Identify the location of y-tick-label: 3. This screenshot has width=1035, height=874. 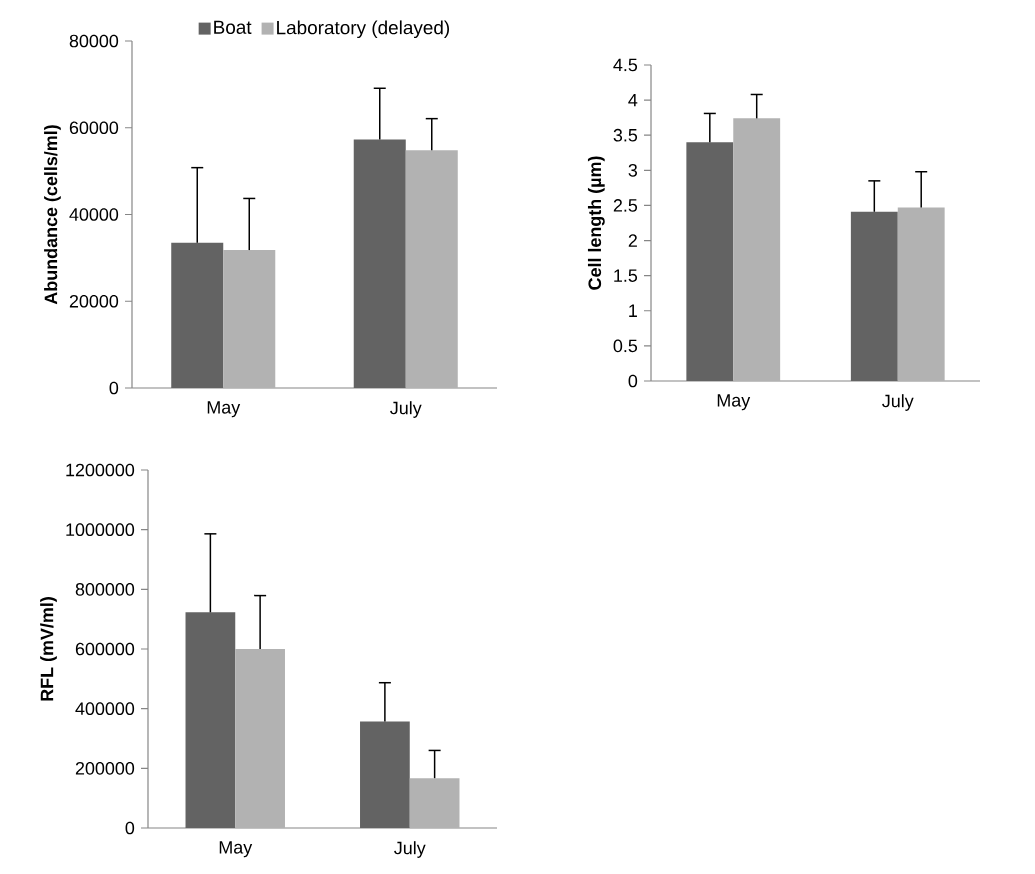
(633, 170).